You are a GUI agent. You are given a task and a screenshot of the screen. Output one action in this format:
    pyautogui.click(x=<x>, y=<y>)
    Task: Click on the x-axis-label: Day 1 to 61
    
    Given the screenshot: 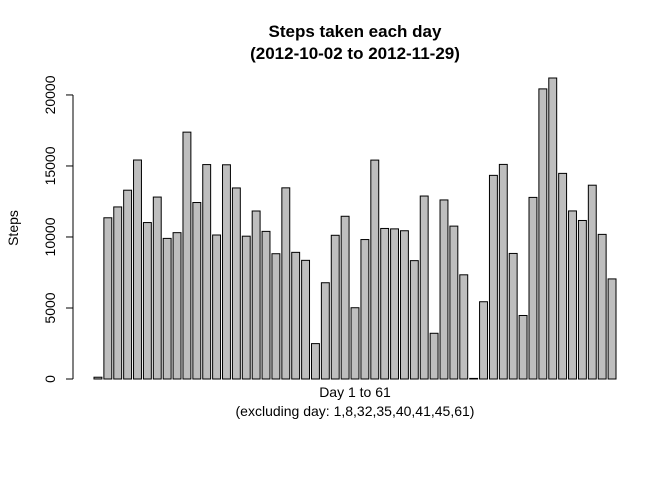 What is the action you would take?
    pyautogui.click(x=355, y=392)
    